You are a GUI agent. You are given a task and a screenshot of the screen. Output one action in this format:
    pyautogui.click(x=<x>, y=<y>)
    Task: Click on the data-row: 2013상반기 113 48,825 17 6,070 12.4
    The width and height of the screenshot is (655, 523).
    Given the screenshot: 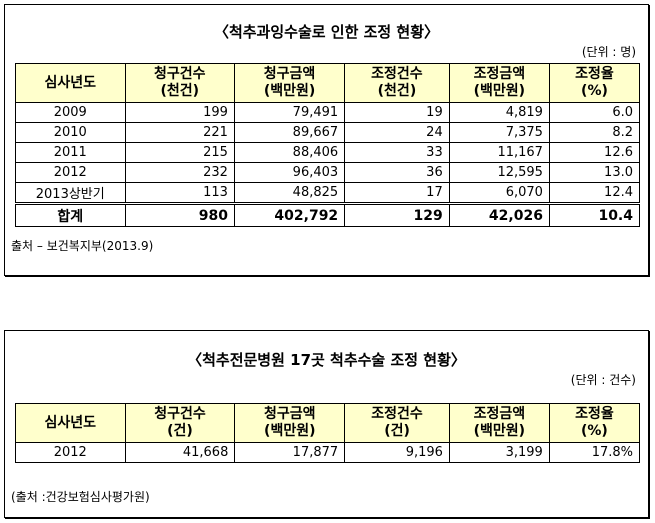 What is the action you would take?
    pyautogui.click(x=328, y=193)
    